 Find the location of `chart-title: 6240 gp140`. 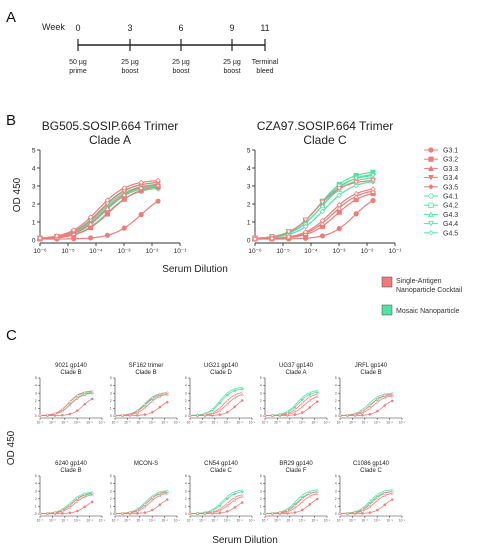

chart-title: 6240 gp140 is located at coordinates (71, 464).